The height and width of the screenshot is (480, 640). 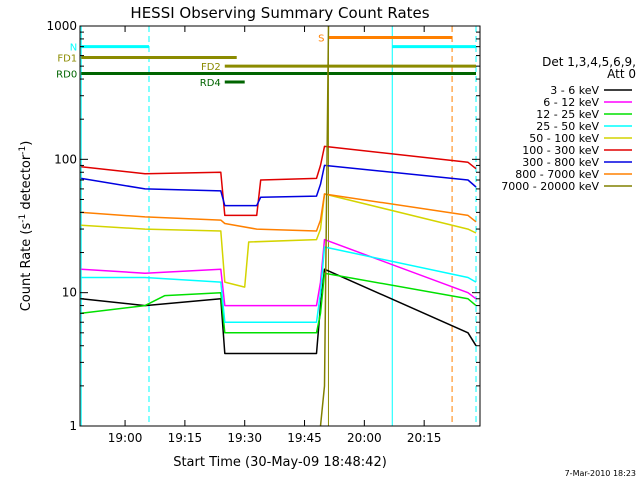 What do you see at coordinates (67, 59) in the screenshot?
I see `flag-label-3: FD1` at bounding box center [67, 59].